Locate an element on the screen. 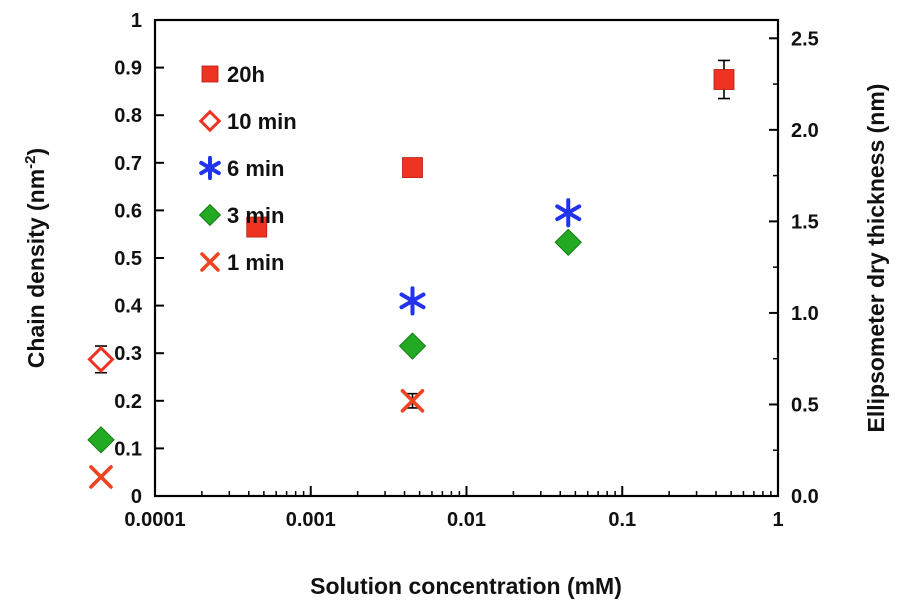 Image resolution: width=898 pixels, height=606 pixels. y-axis-title-sup: -2 is located at coordinates (30, 161).